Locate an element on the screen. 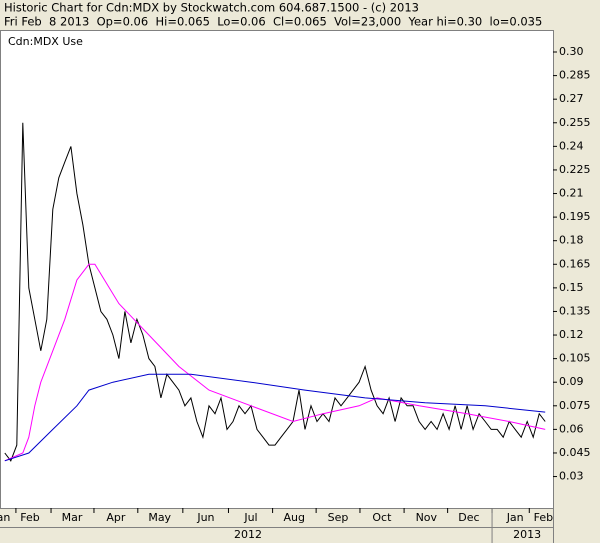 This screenshot has width=600, height=543. price-line is located at coordinates (275, 417).